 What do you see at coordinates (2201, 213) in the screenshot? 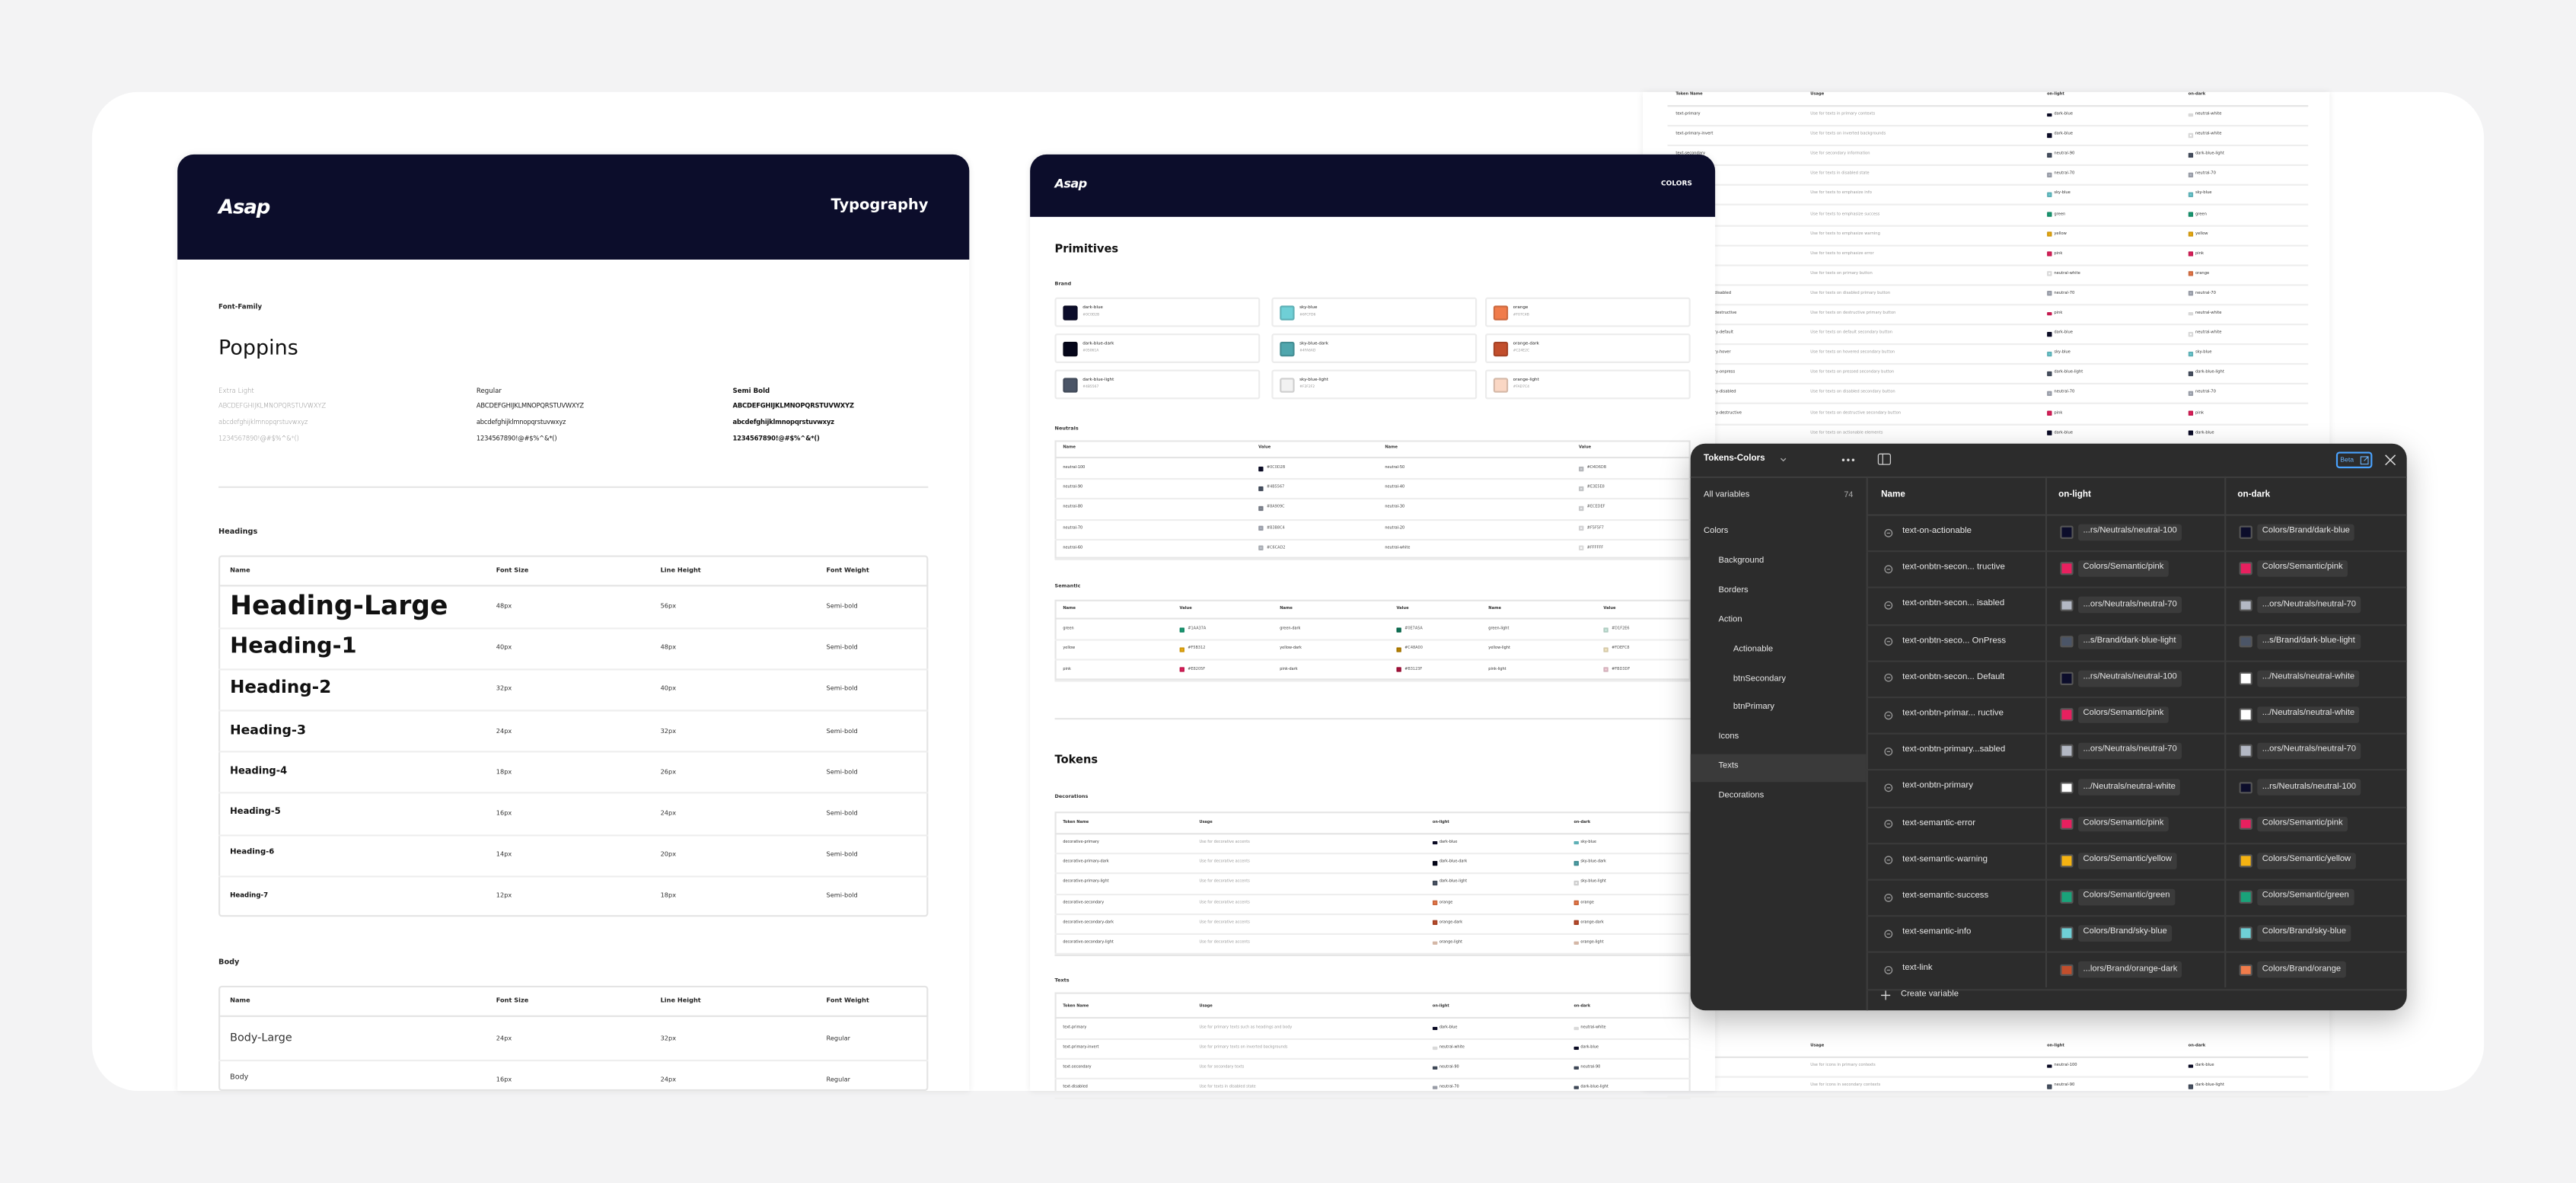
I see `token-value: green` at bounding box center [2201, 213].